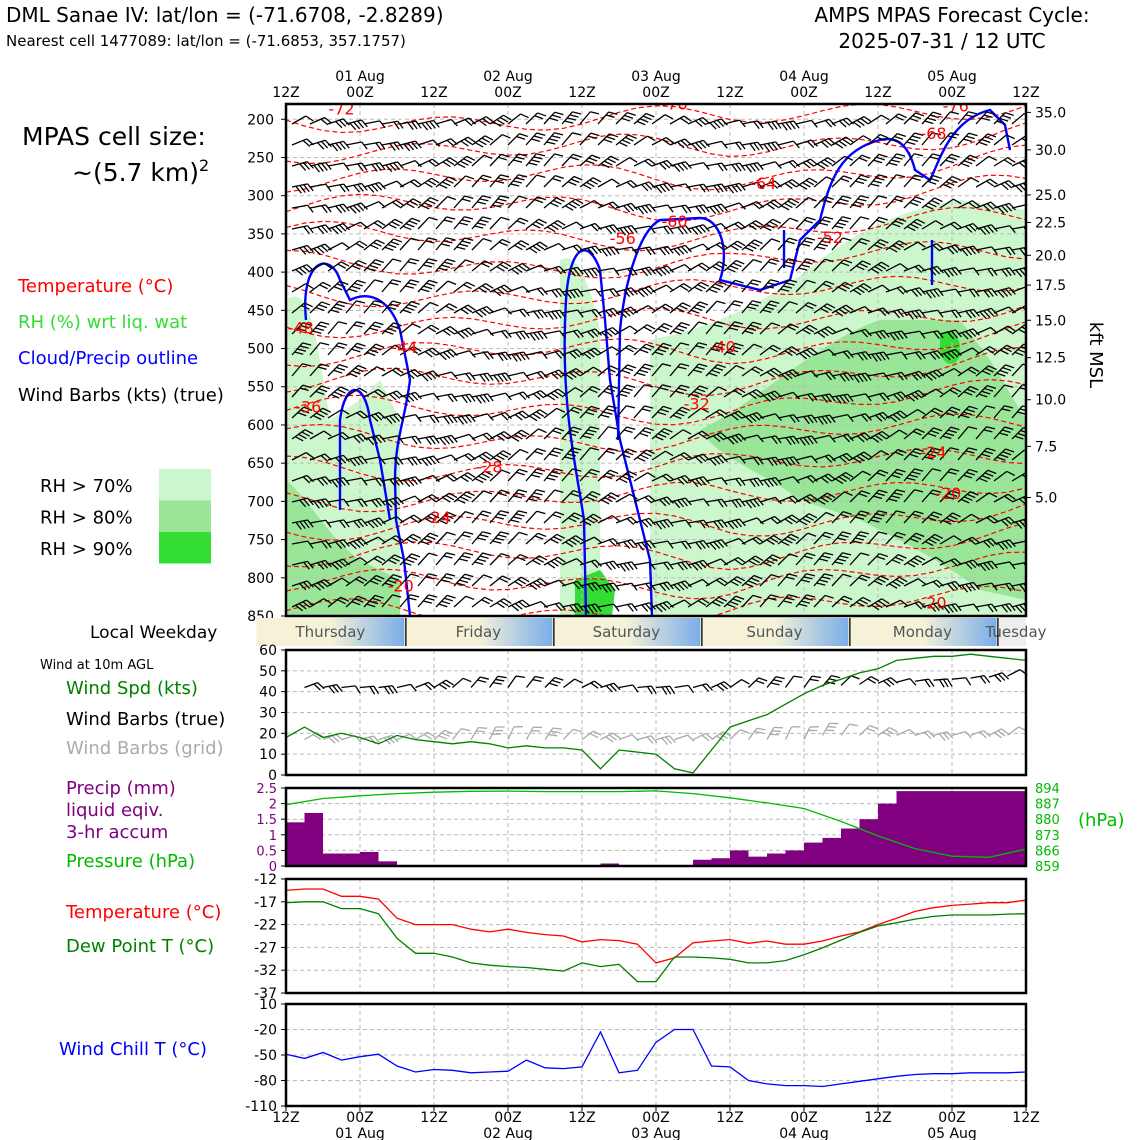  Describe the element at coordinates (185, 548) in the screenshot. I see `rh-legend-swatch` at that location.